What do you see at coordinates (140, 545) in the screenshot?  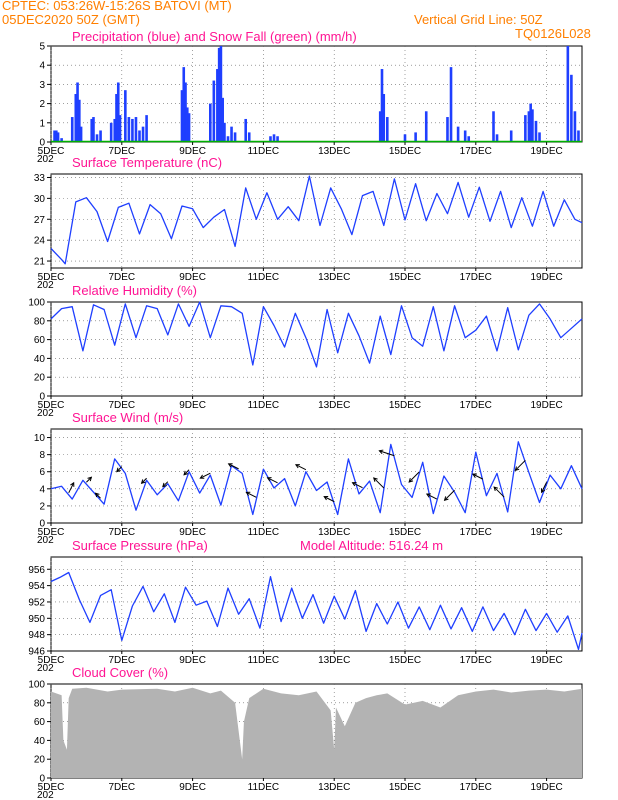 I see `pressure-panel-title: Surface Pressure (hPa)` at bounding box center [140, 545].